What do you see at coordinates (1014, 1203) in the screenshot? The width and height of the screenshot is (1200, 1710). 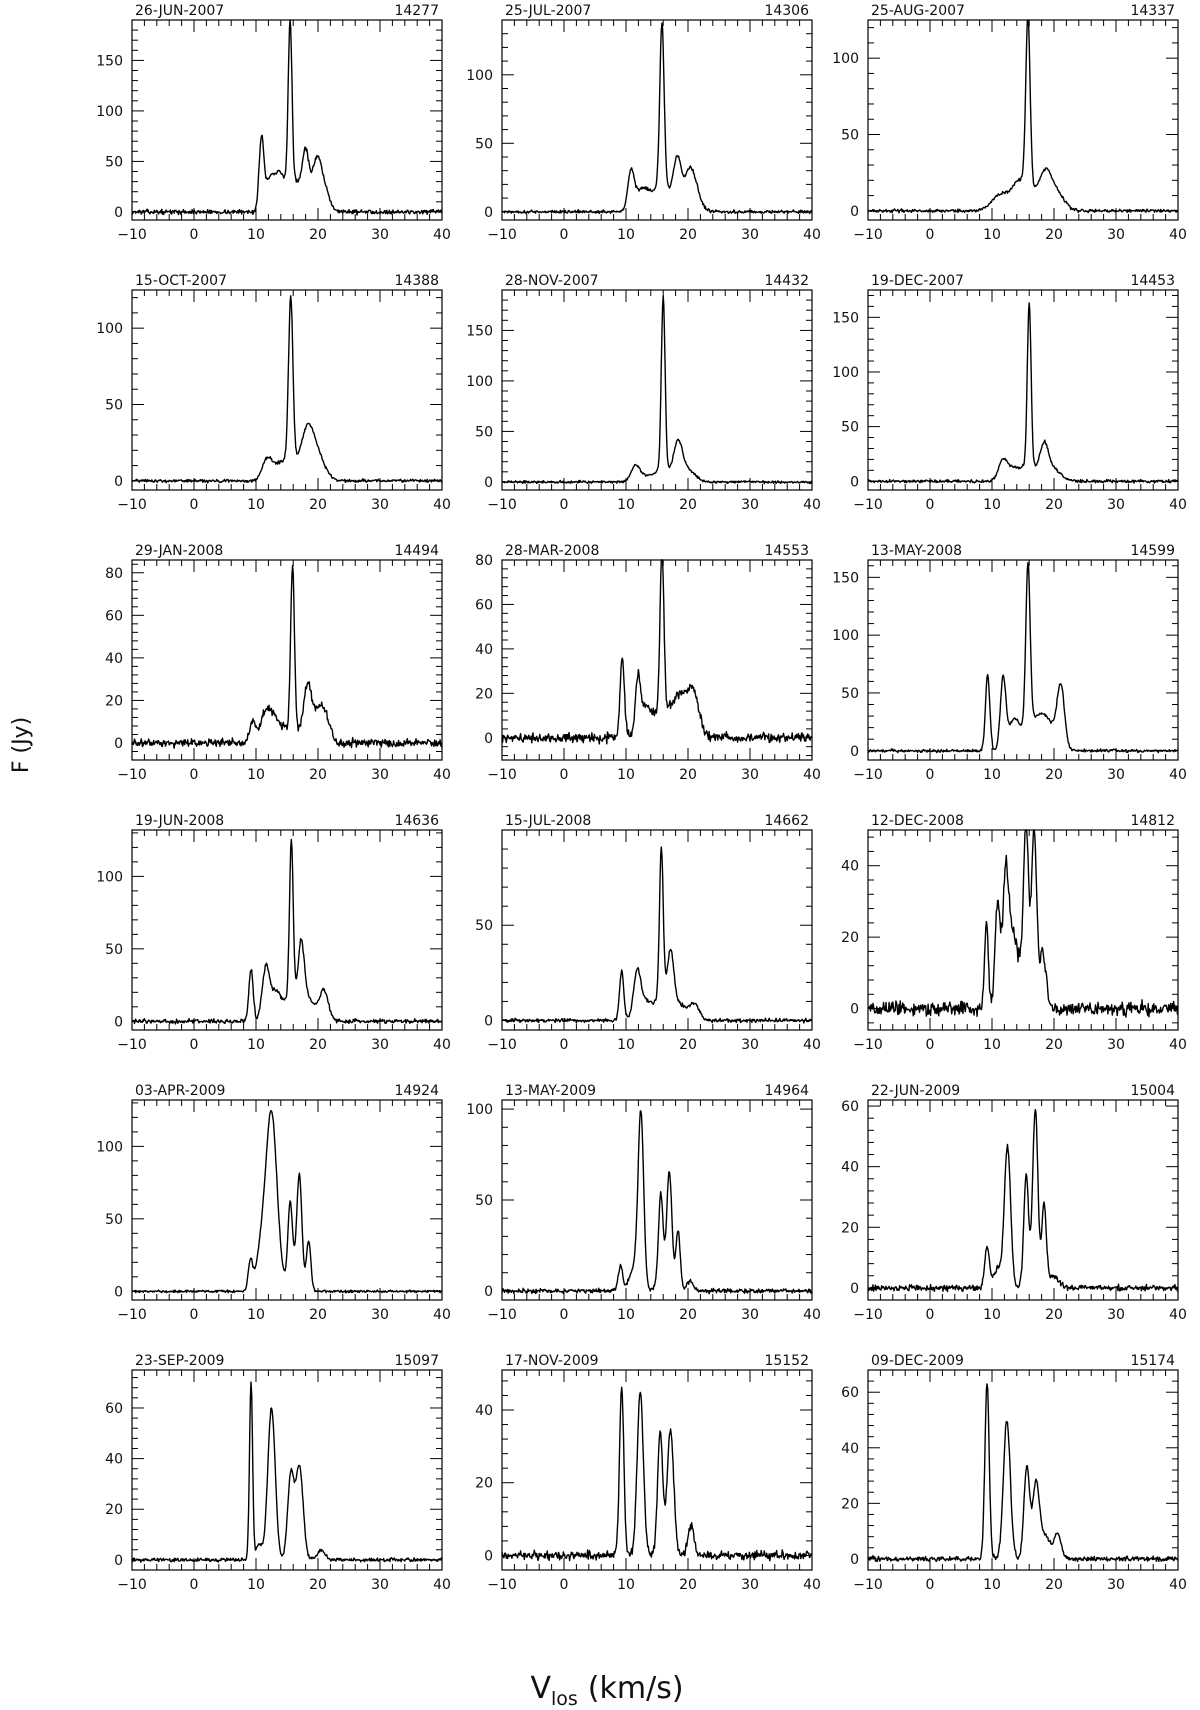 I see `spectrum-panel: 22-JUN-2009 15004 −10 0 10 20 30 40 0 20 40 60` at bounding box center [1014, 1203].